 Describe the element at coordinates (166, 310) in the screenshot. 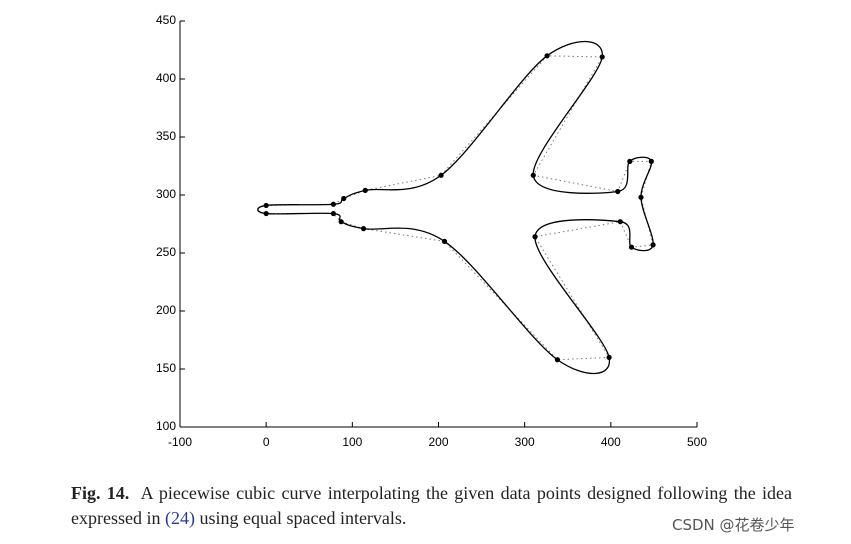

I see `y-tick-label: 200` at that location.